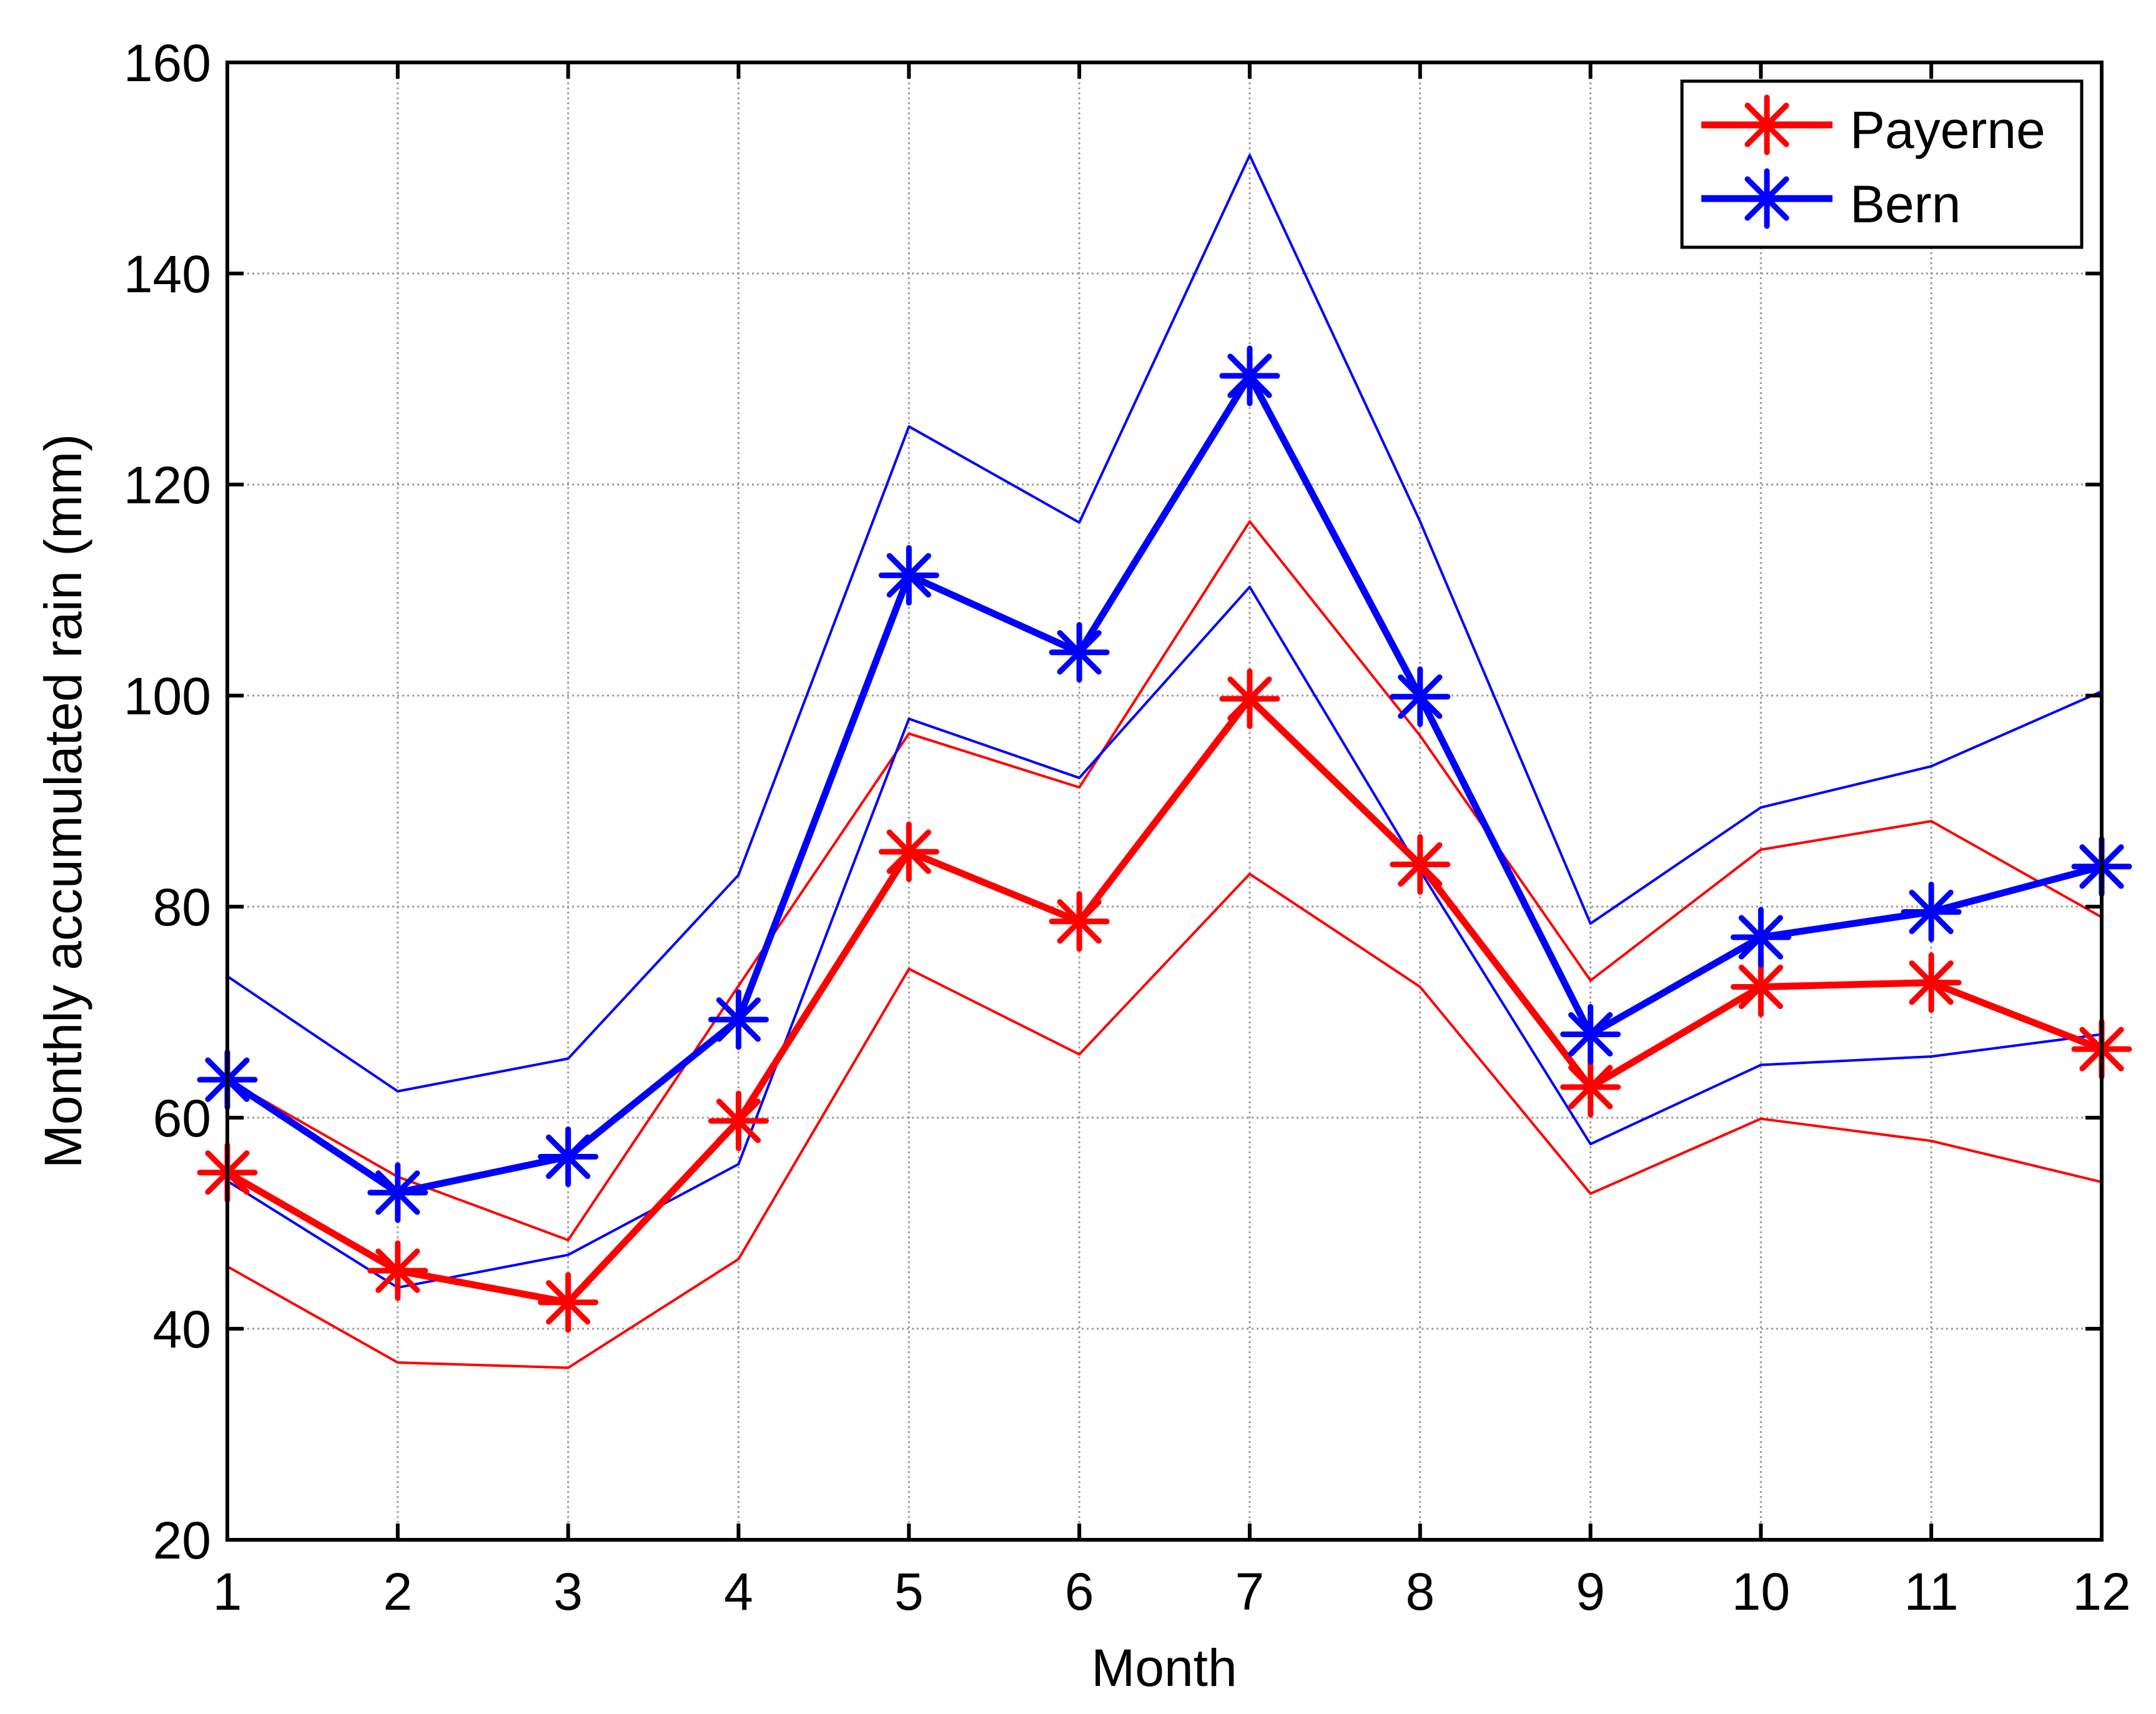  What do you see at coordinates (1079, 1591) in the screenshot?
I see `x-tick-label-6: 6` at bounding box center [1079, 1591].